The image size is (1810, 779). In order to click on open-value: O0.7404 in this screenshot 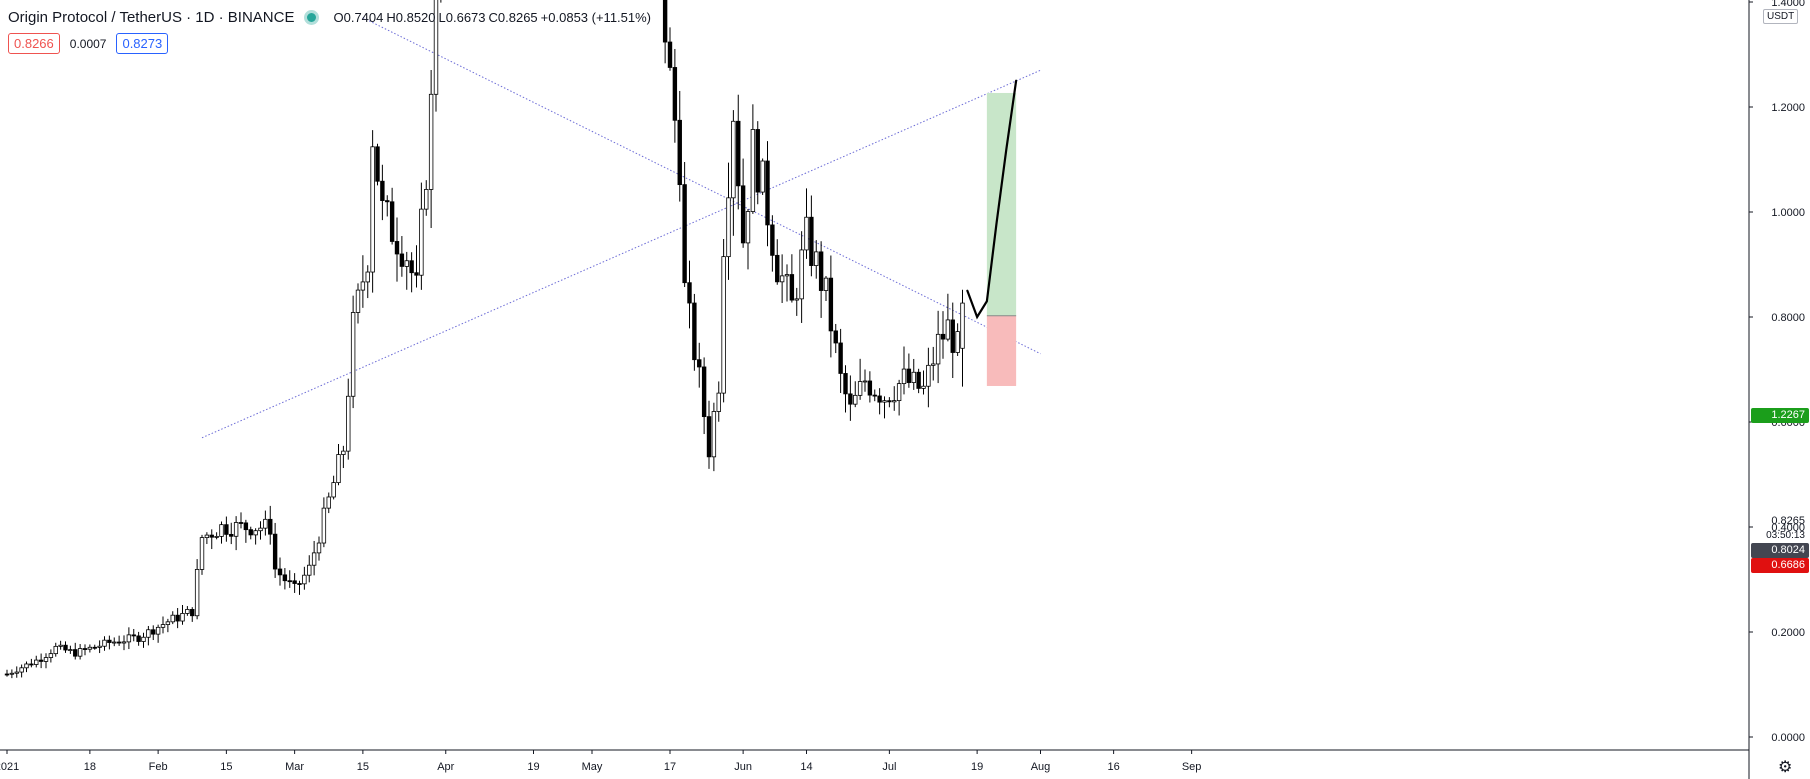, I will do `click(358, 17)`.